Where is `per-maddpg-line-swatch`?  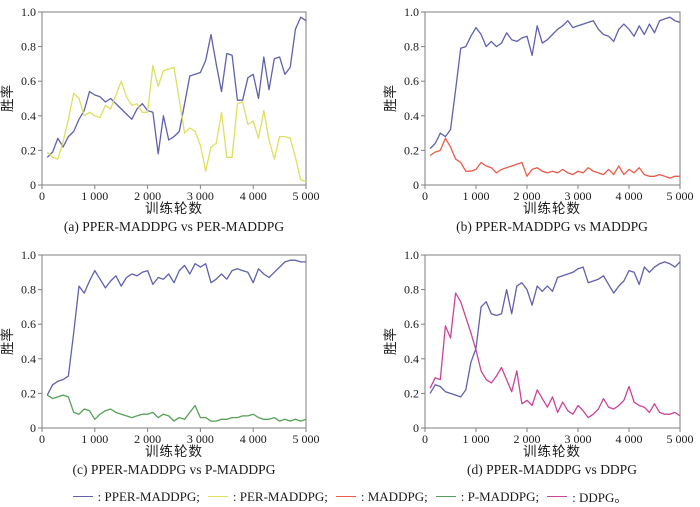
per-maddpg-line-swatch is located at coordinates (217, 496).